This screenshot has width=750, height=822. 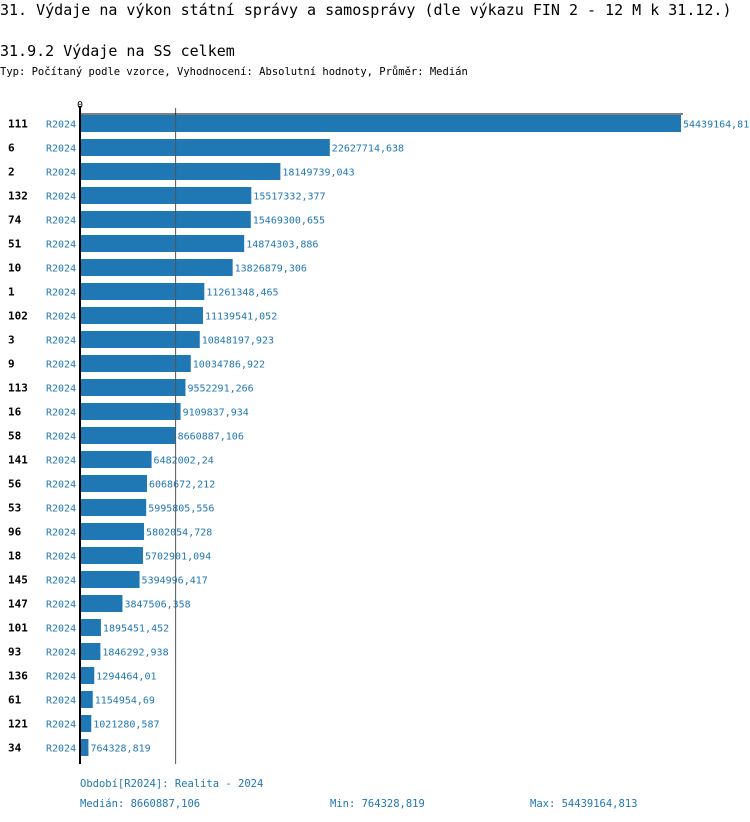 What do you see at coordinates (18, 316) in the screenshot?
I see `category-label: 102` at bounding box center [18, 316].